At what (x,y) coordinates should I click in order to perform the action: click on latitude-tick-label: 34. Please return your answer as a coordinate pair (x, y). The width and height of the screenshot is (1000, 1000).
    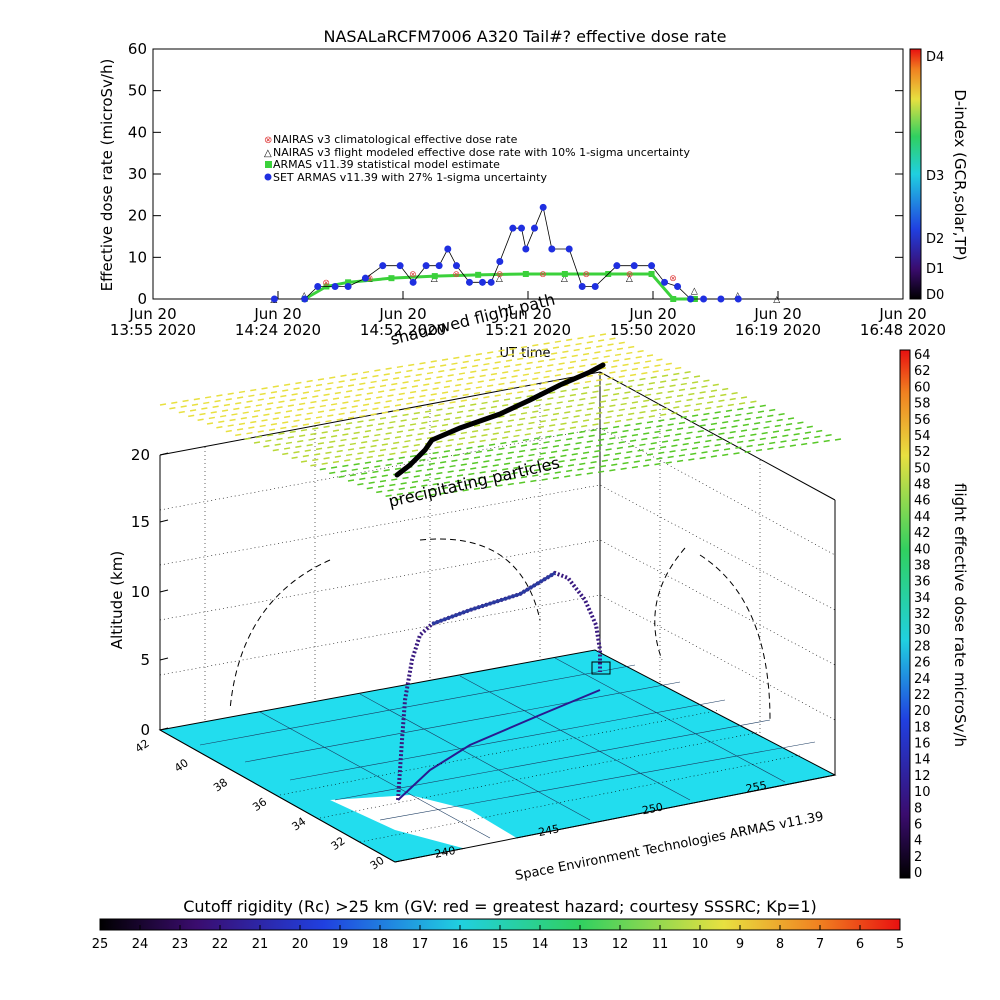
    Looking at the image, I should click on (298, 824).